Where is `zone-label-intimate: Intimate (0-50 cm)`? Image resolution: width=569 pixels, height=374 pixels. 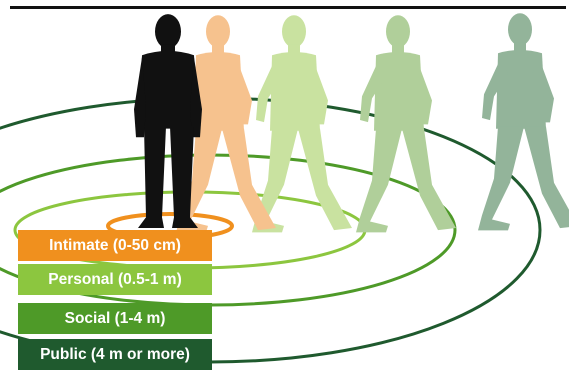
zone-label-intimate: Intimate (0-50 cm) is located at coordinates (115, 245).